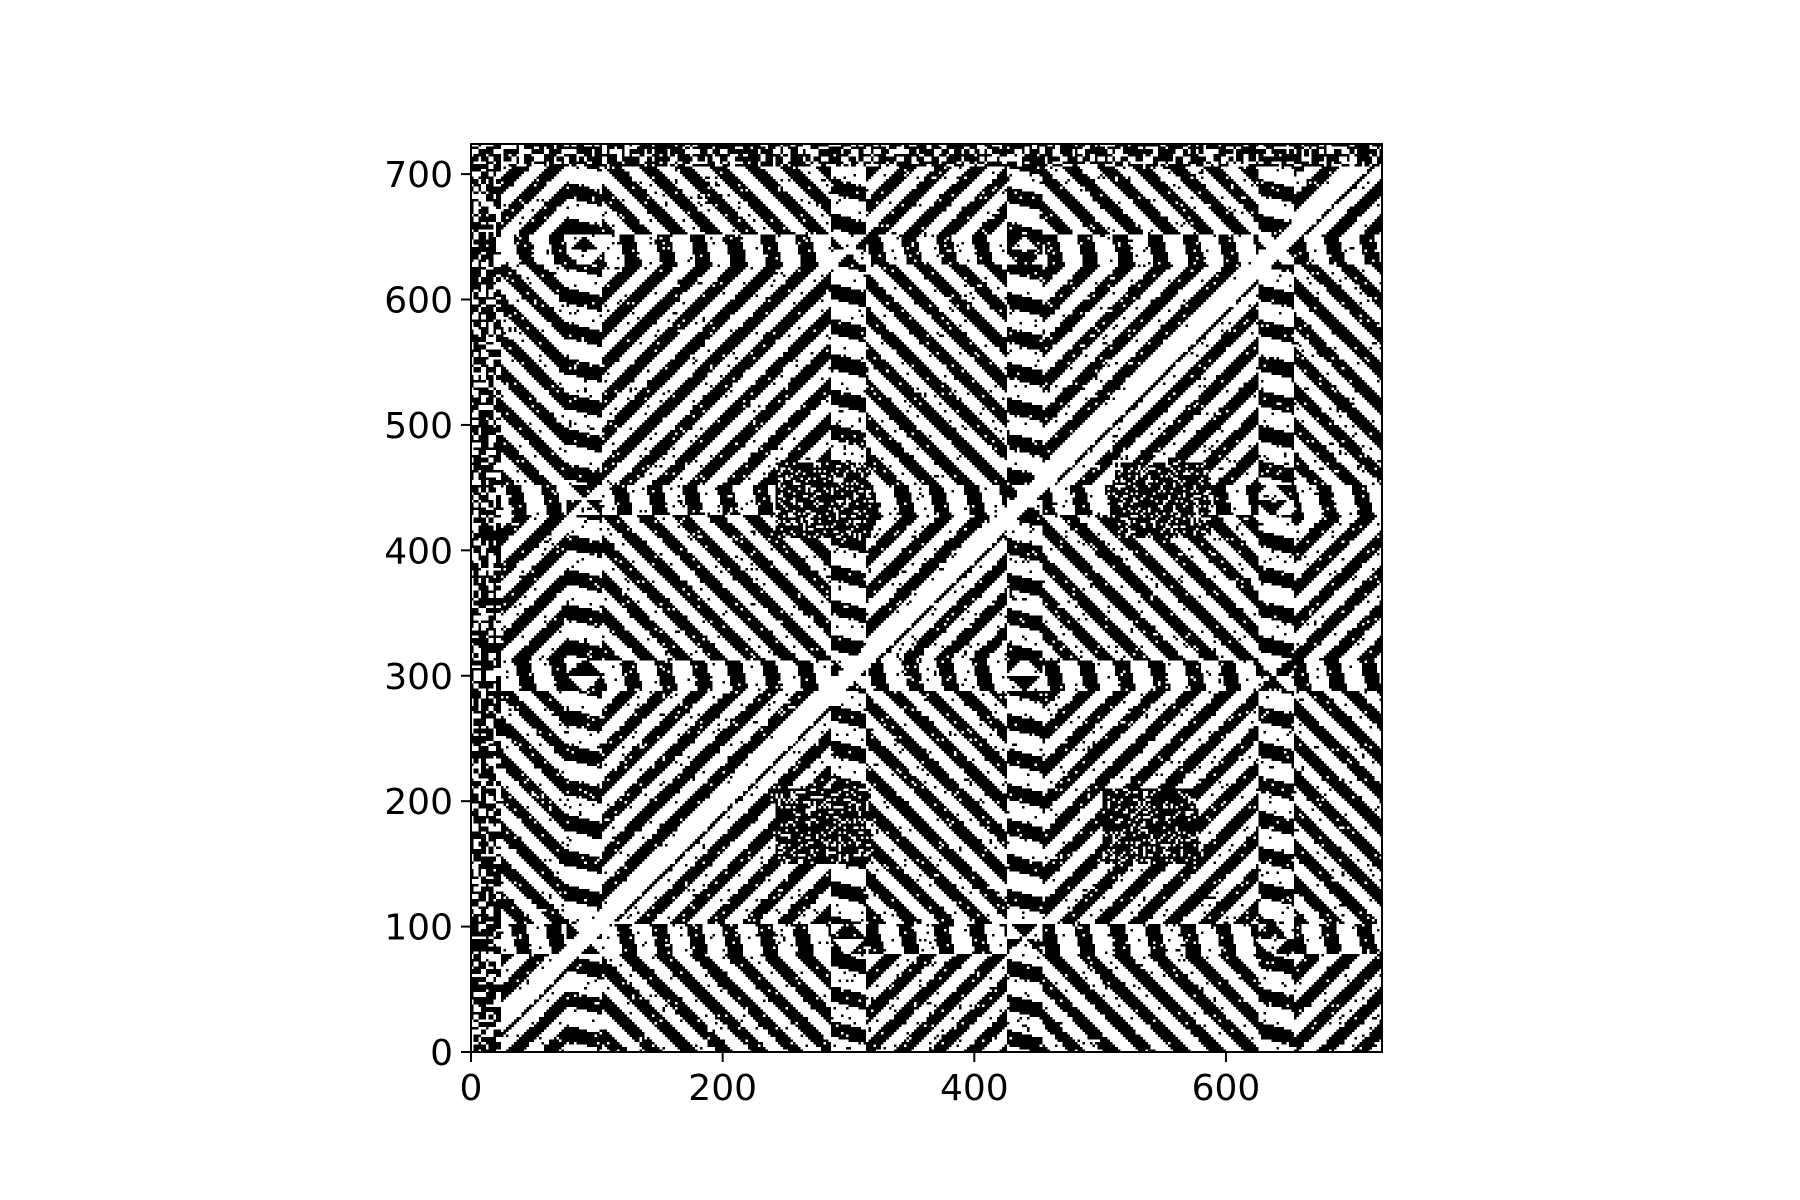 The width and height of the screenshot is (1800, 1200). Describe the element at coordinates (418, 802) in the screenshot. I see `y-tick-label: 200` at that location.